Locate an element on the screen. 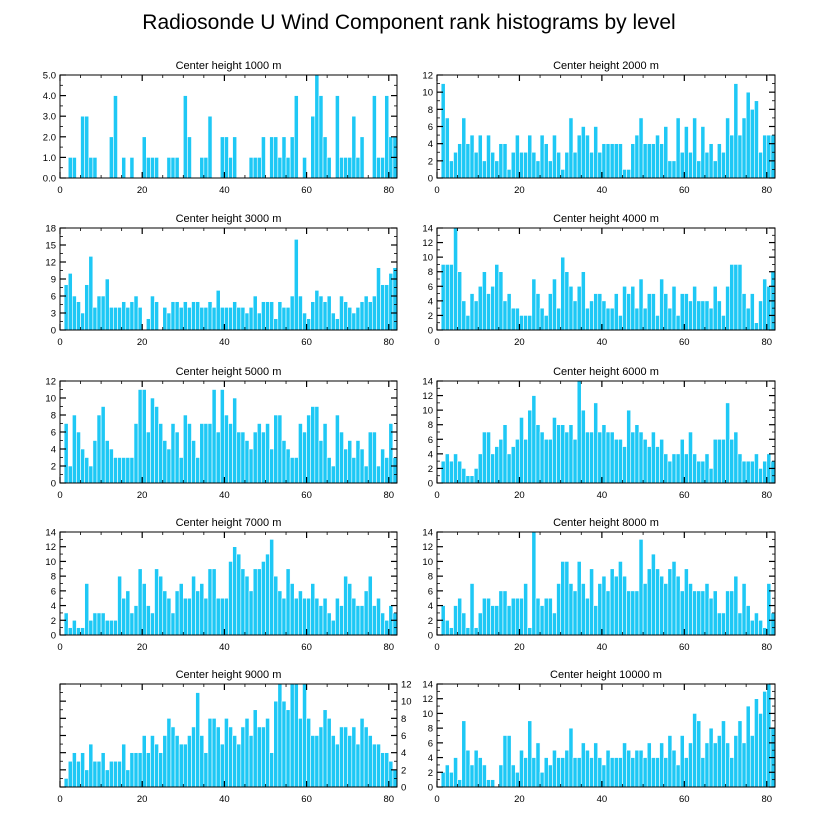 The image size is (818, 824). x-tick-label: 60 is located at coordinates (306, 190).